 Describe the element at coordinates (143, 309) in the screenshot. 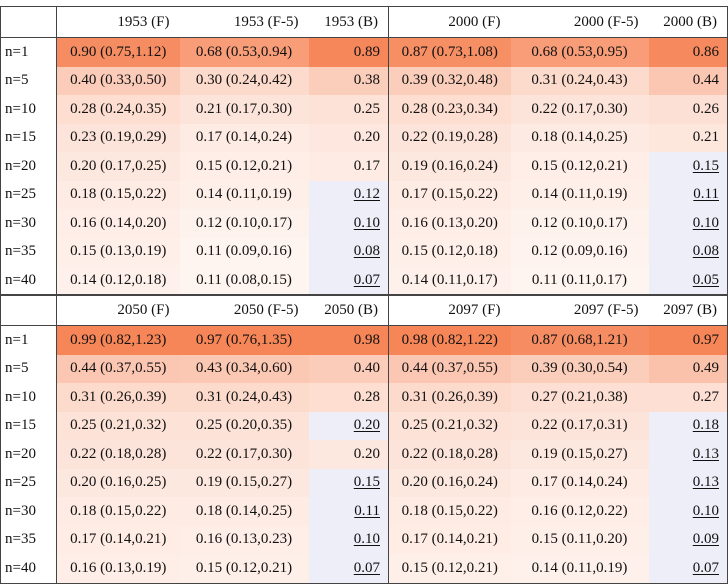

I see `column-header: 2050 (F)` at that location.